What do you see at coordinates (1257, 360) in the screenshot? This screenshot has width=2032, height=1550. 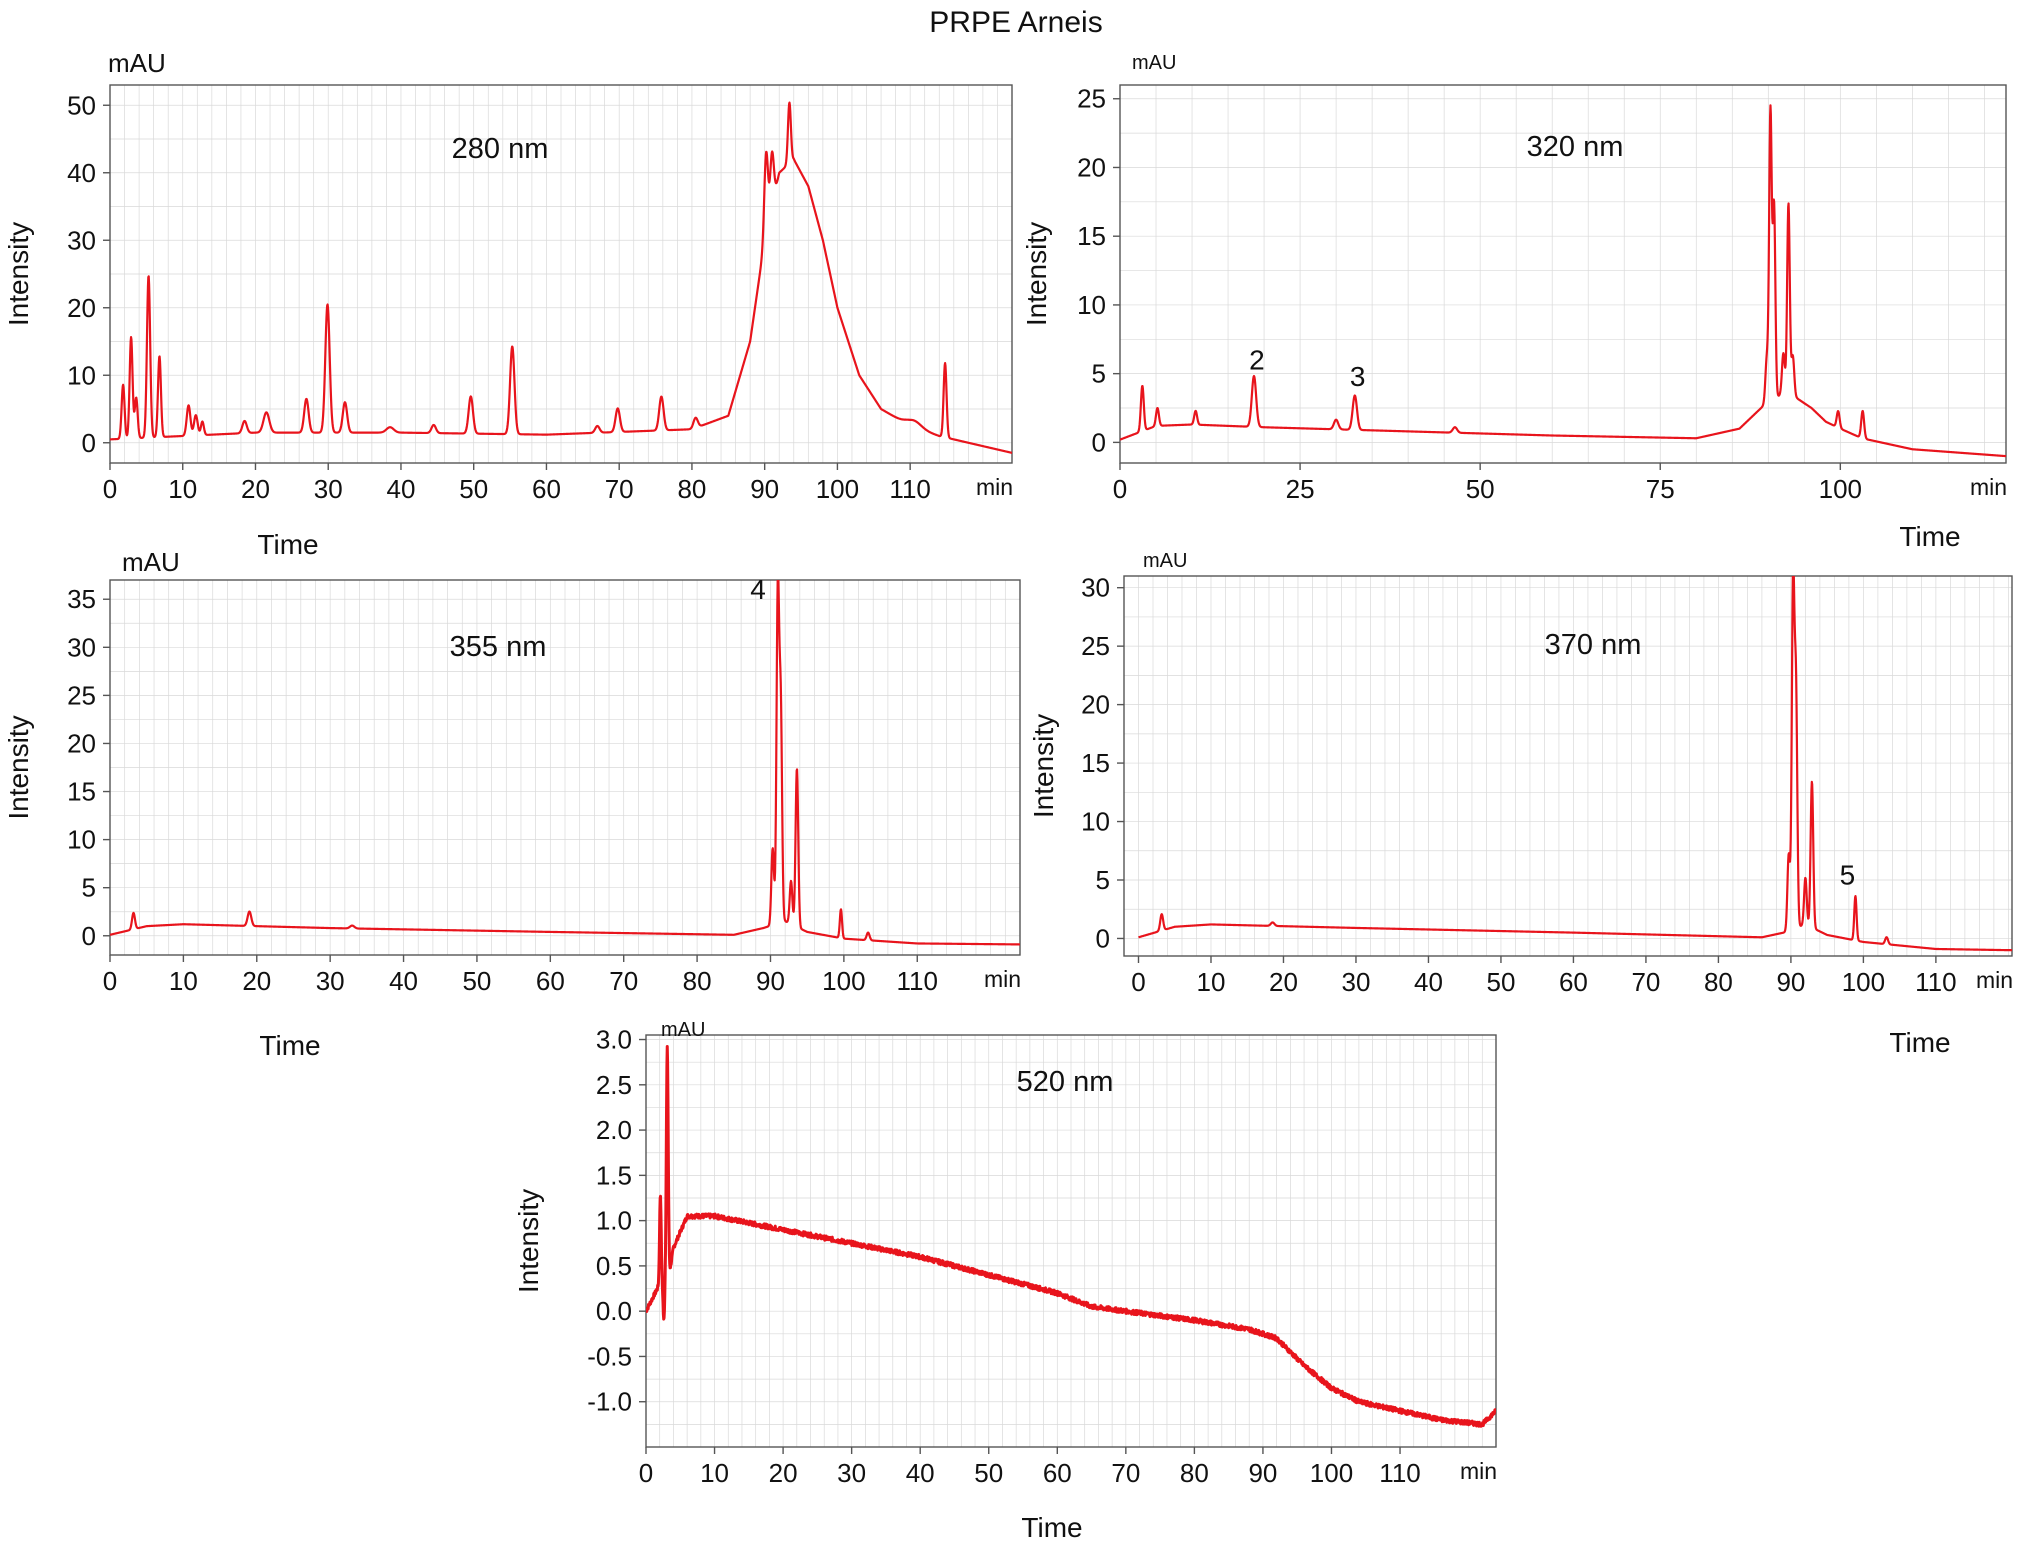 I see `peak-annotation: 2` at bounding box center [1257, 360].